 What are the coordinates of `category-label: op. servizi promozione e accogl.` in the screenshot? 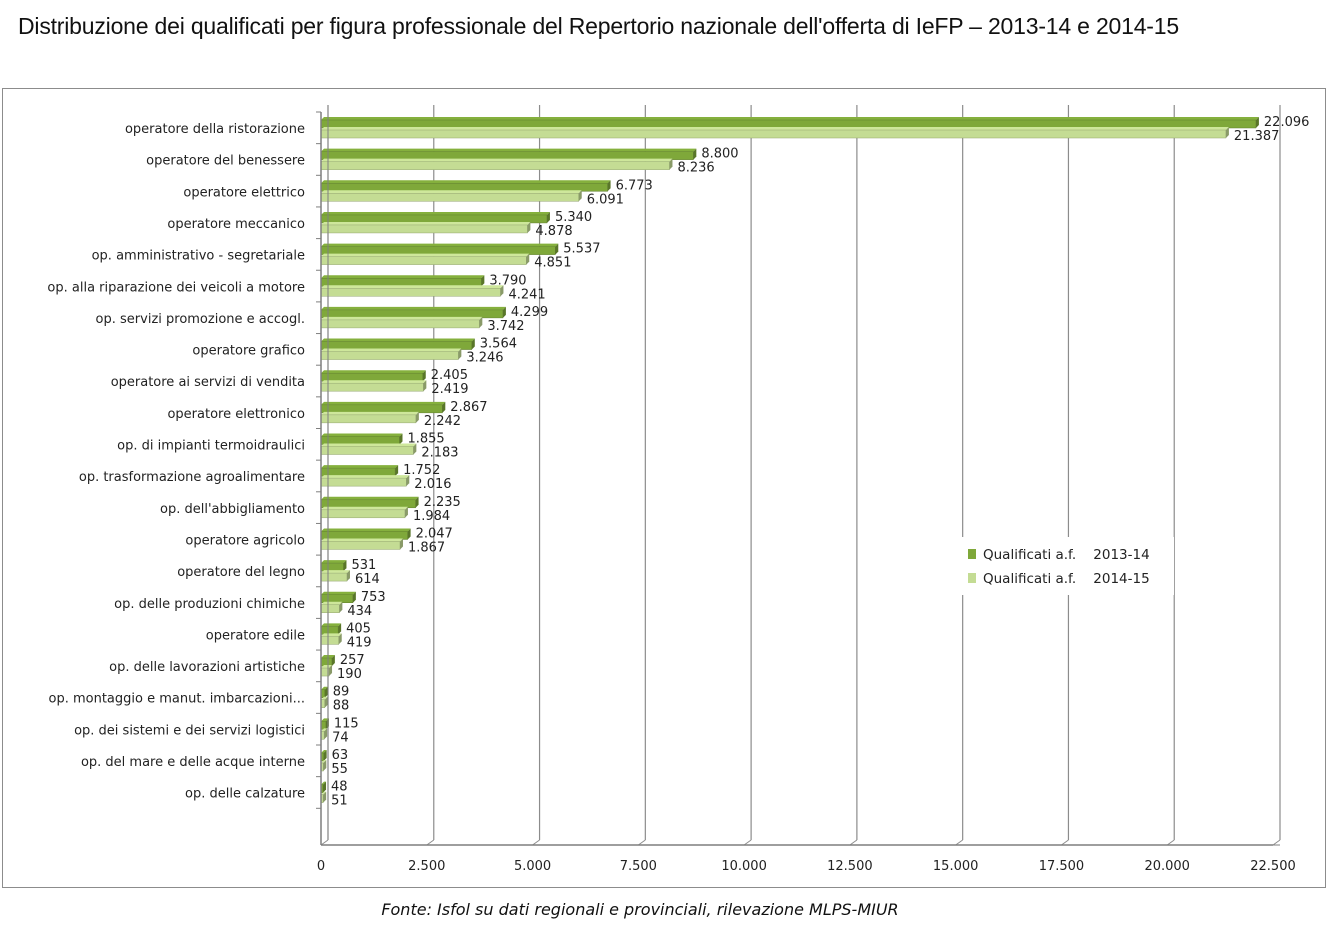 It's located at (200, 319).